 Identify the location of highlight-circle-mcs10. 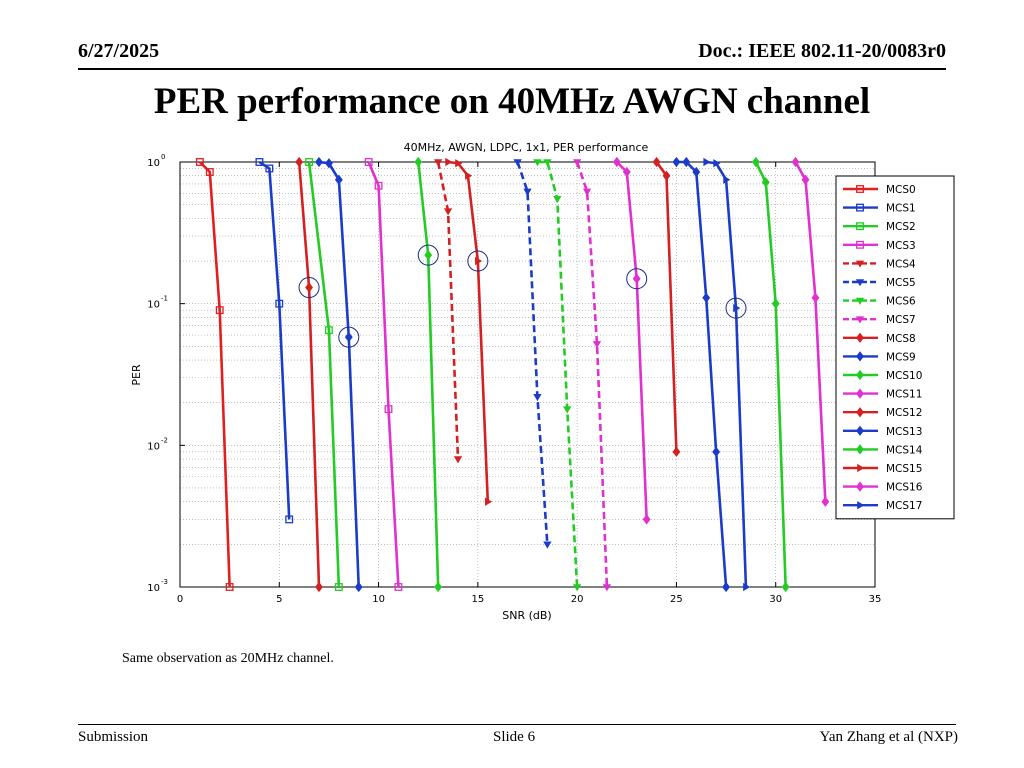
(428, 255).